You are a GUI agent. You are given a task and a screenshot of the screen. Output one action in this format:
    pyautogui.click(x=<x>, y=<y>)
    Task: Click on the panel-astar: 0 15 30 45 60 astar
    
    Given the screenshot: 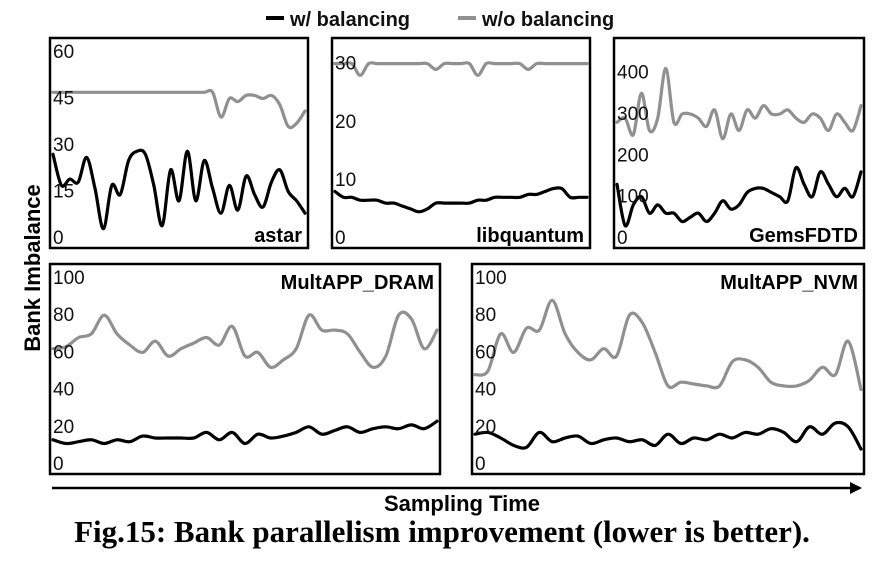 What is the action you would take?
    pyautogui.click(x=179, y=143)
    